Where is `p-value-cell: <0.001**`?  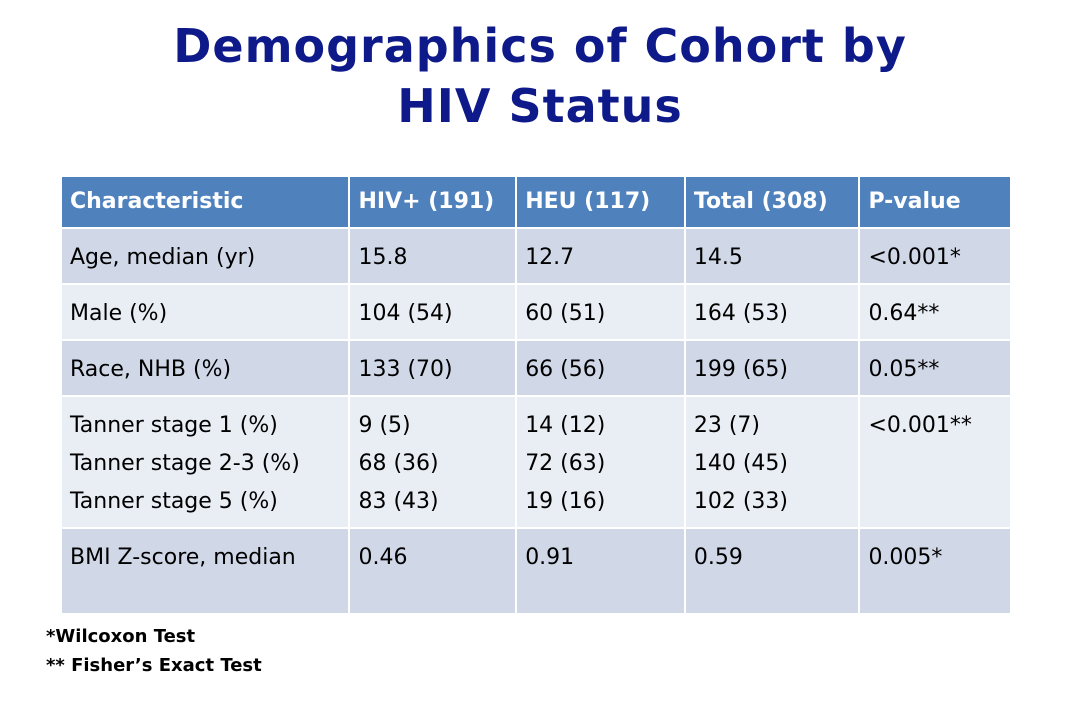 p-value-cell: <0.001** is located at coordinates (935, 462).